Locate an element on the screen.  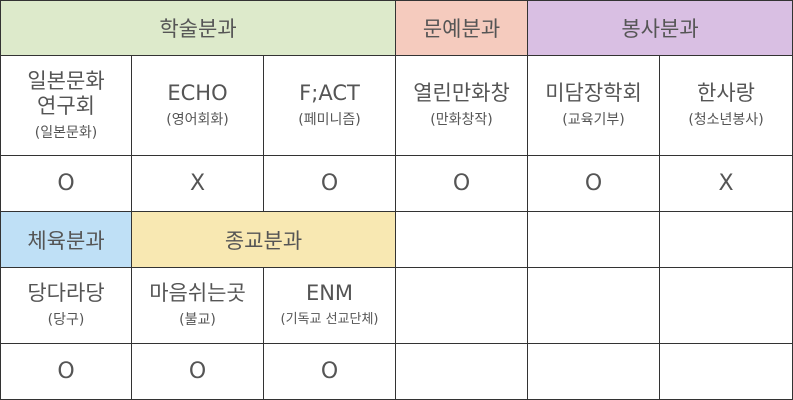
section-label: 문예분과 is located at coordinates (461, 29).